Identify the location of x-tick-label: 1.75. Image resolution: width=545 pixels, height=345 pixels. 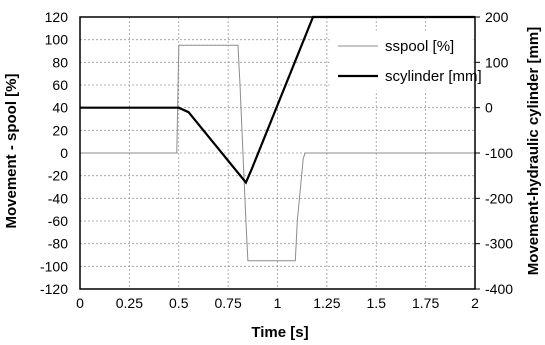
(425, 303).